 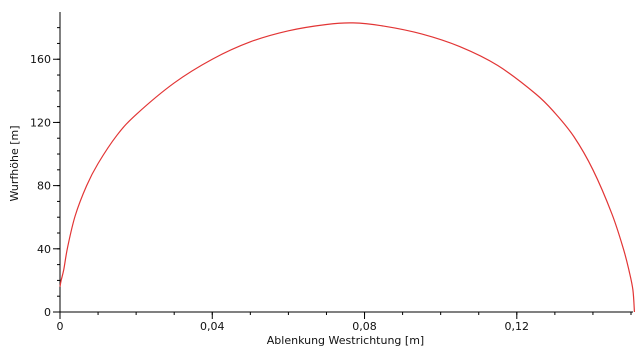 What do you see at coordinates (345, 340) in the screenshot?
I see `x-axis-title: Ablenkung Westrichtung [m]` at bounding box center [345, 340].